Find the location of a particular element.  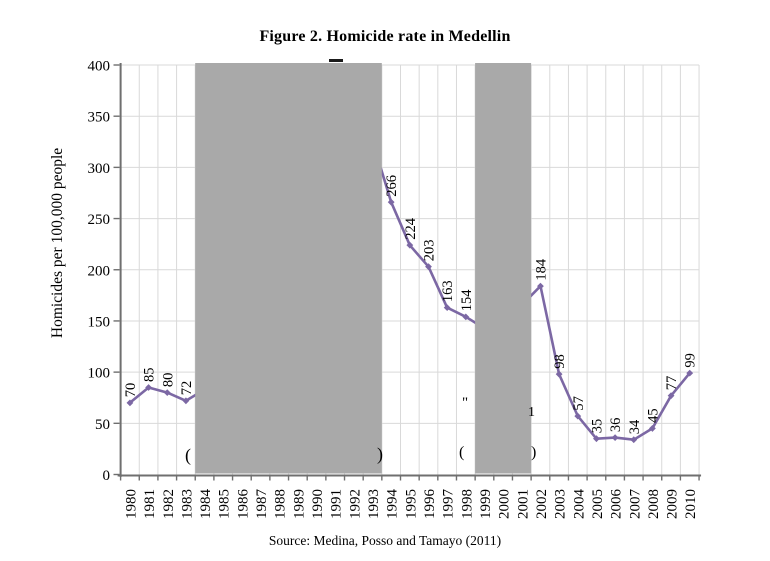

annotation-text-fragment: " is located at coordinates (465, 403).